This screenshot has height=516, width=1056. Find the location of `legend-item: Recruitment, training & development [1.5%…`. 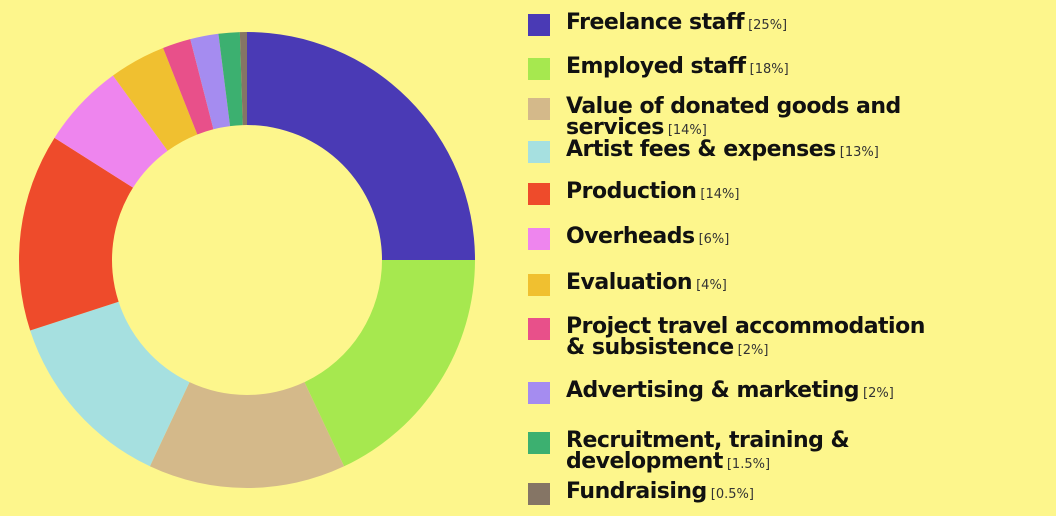

legend-item: Recruitment, training & development [1.5%… is located at coordinates (782, 452).